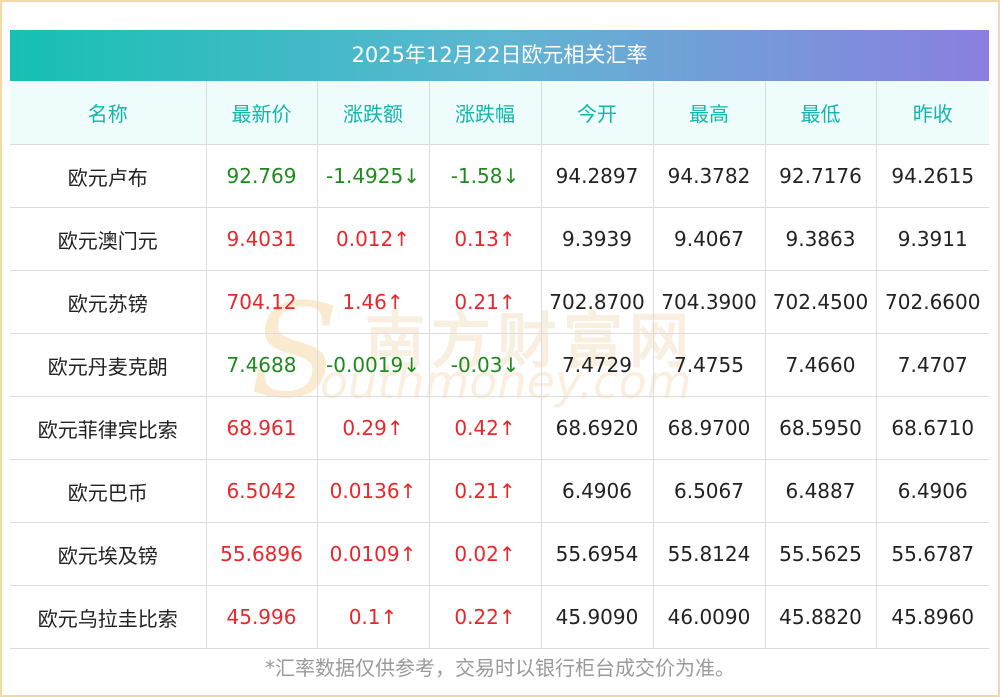 This screenshot has width=1000, height=697. I want to click on low-price: 92.7176, so click(821, 176).